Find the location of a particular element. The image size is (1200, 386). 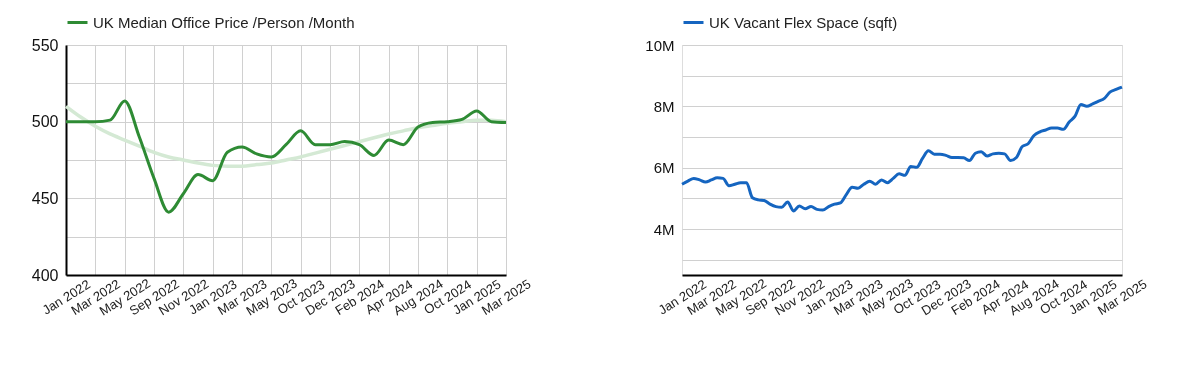

legend-label: UK Median Office Price /Person /Month is located at coordinates (224, 22).